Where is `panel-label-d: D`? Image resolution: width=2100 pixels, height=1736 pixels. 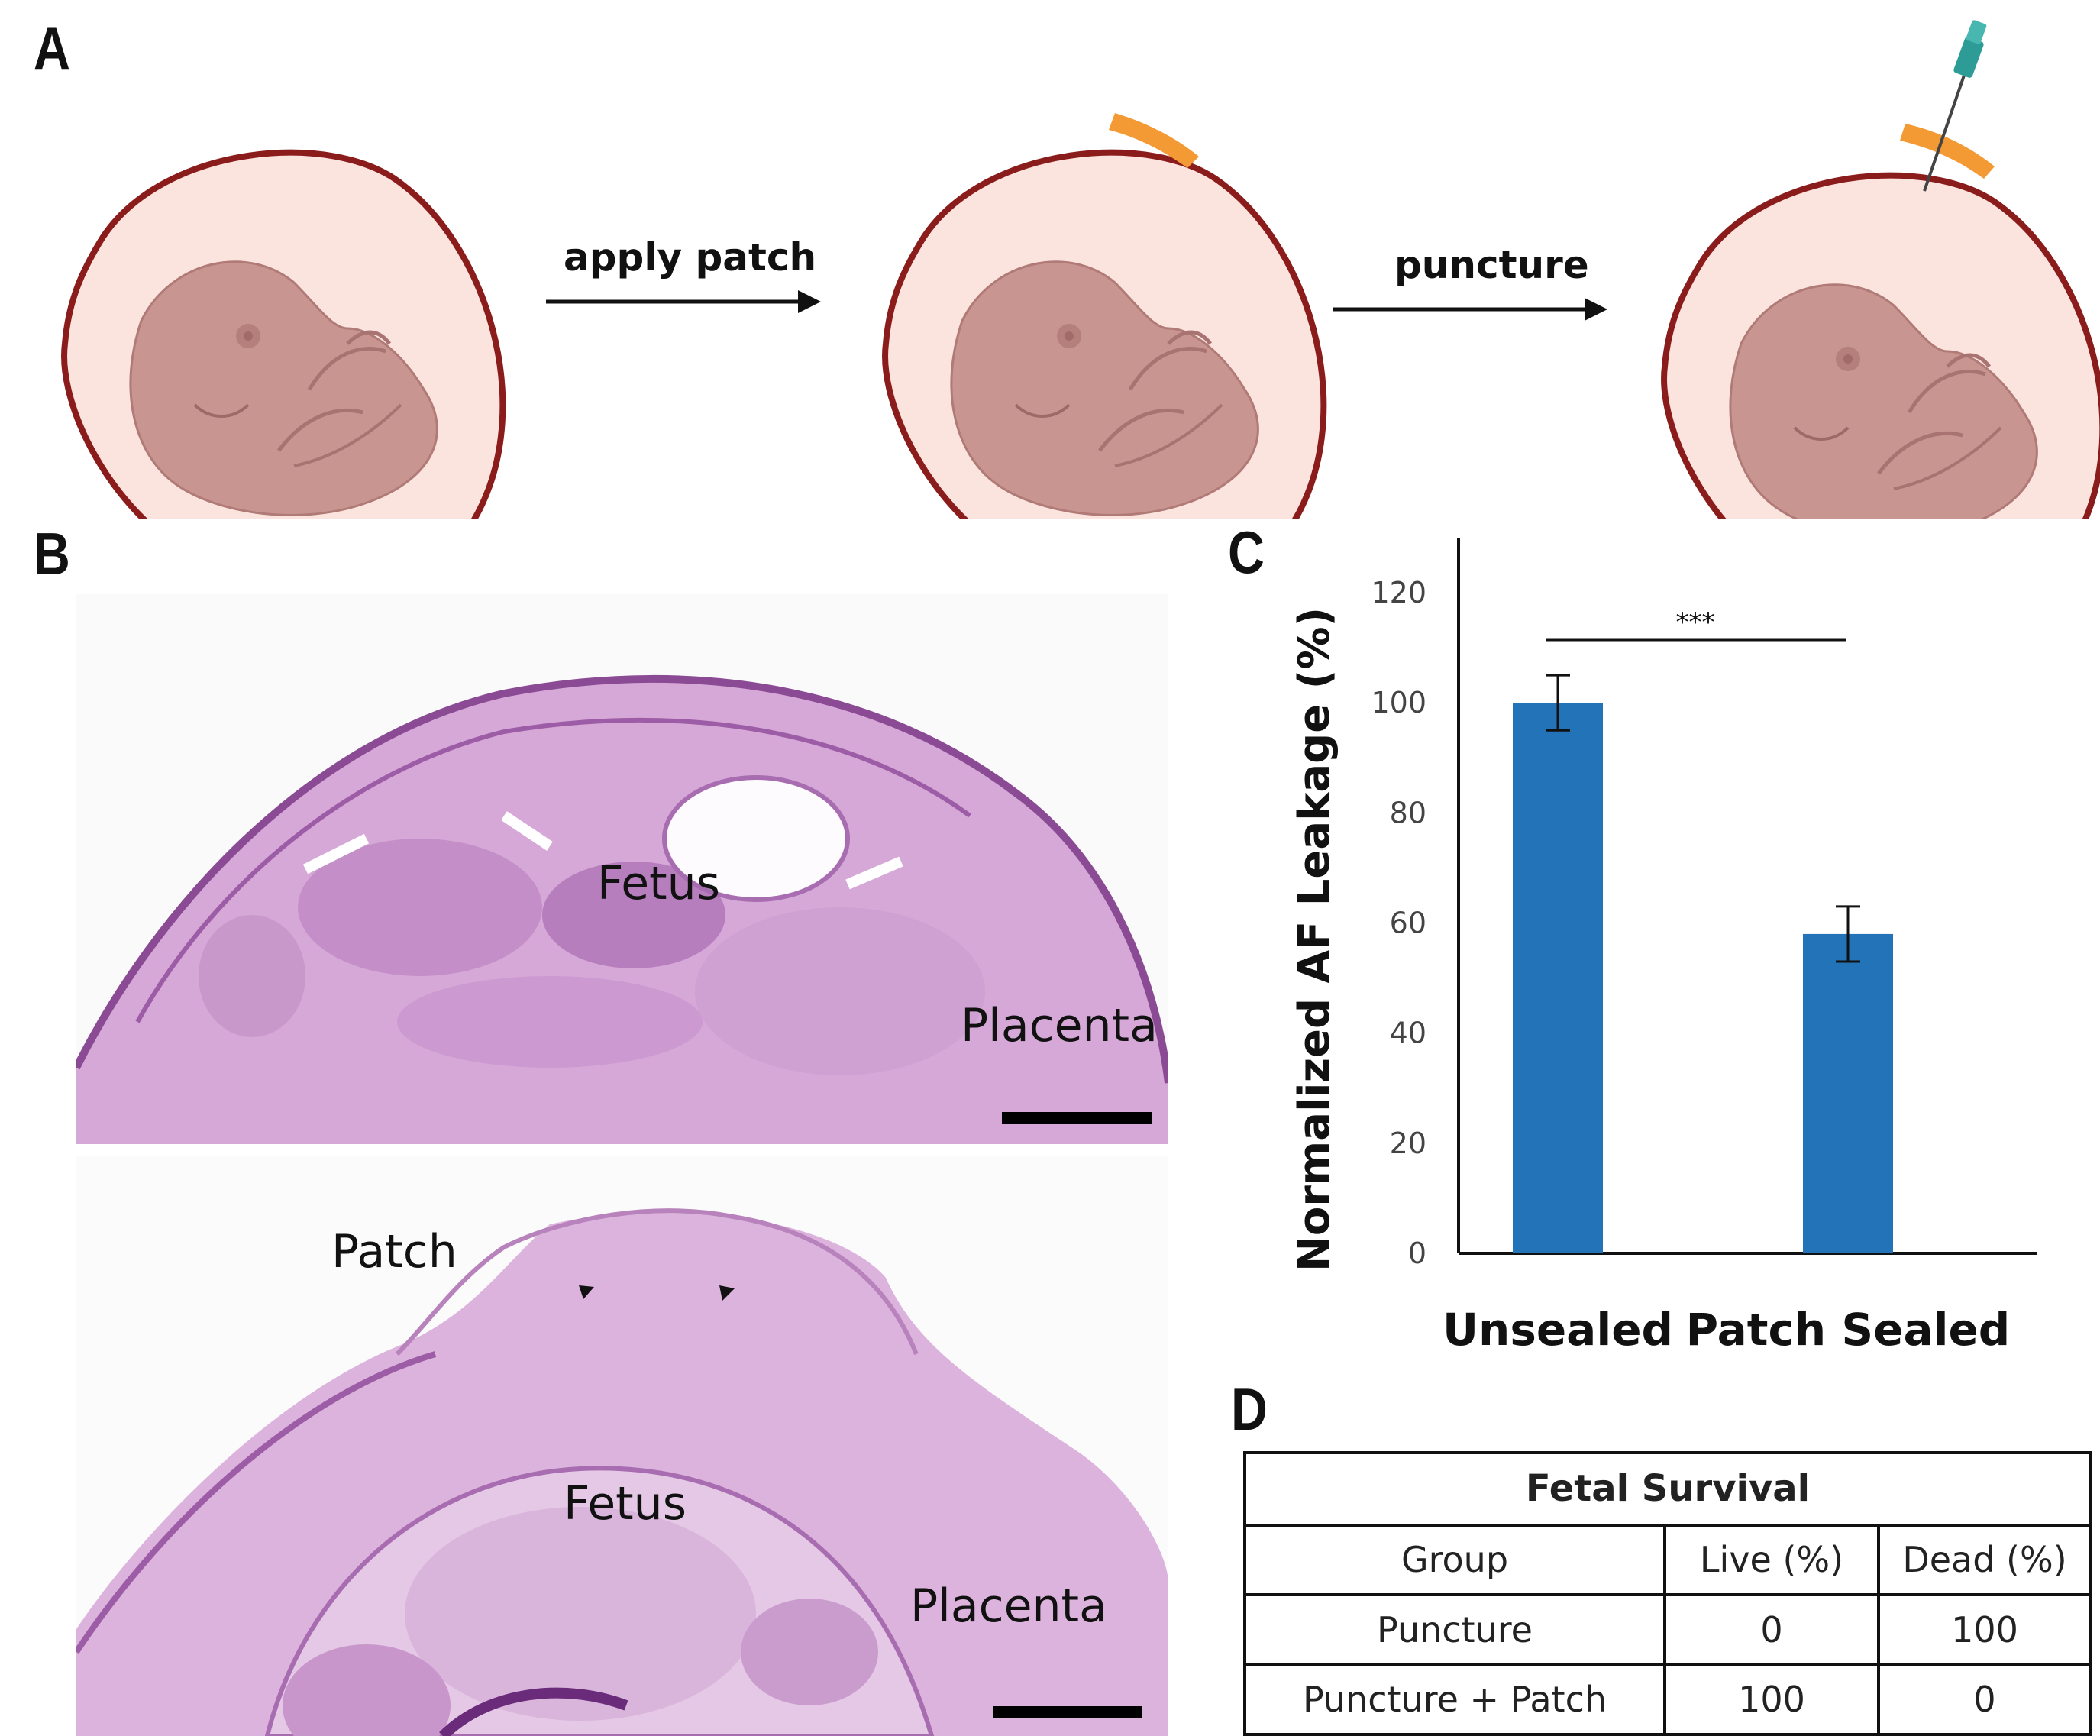
panel-label-d: D is located at coordinates (1249, 1410).